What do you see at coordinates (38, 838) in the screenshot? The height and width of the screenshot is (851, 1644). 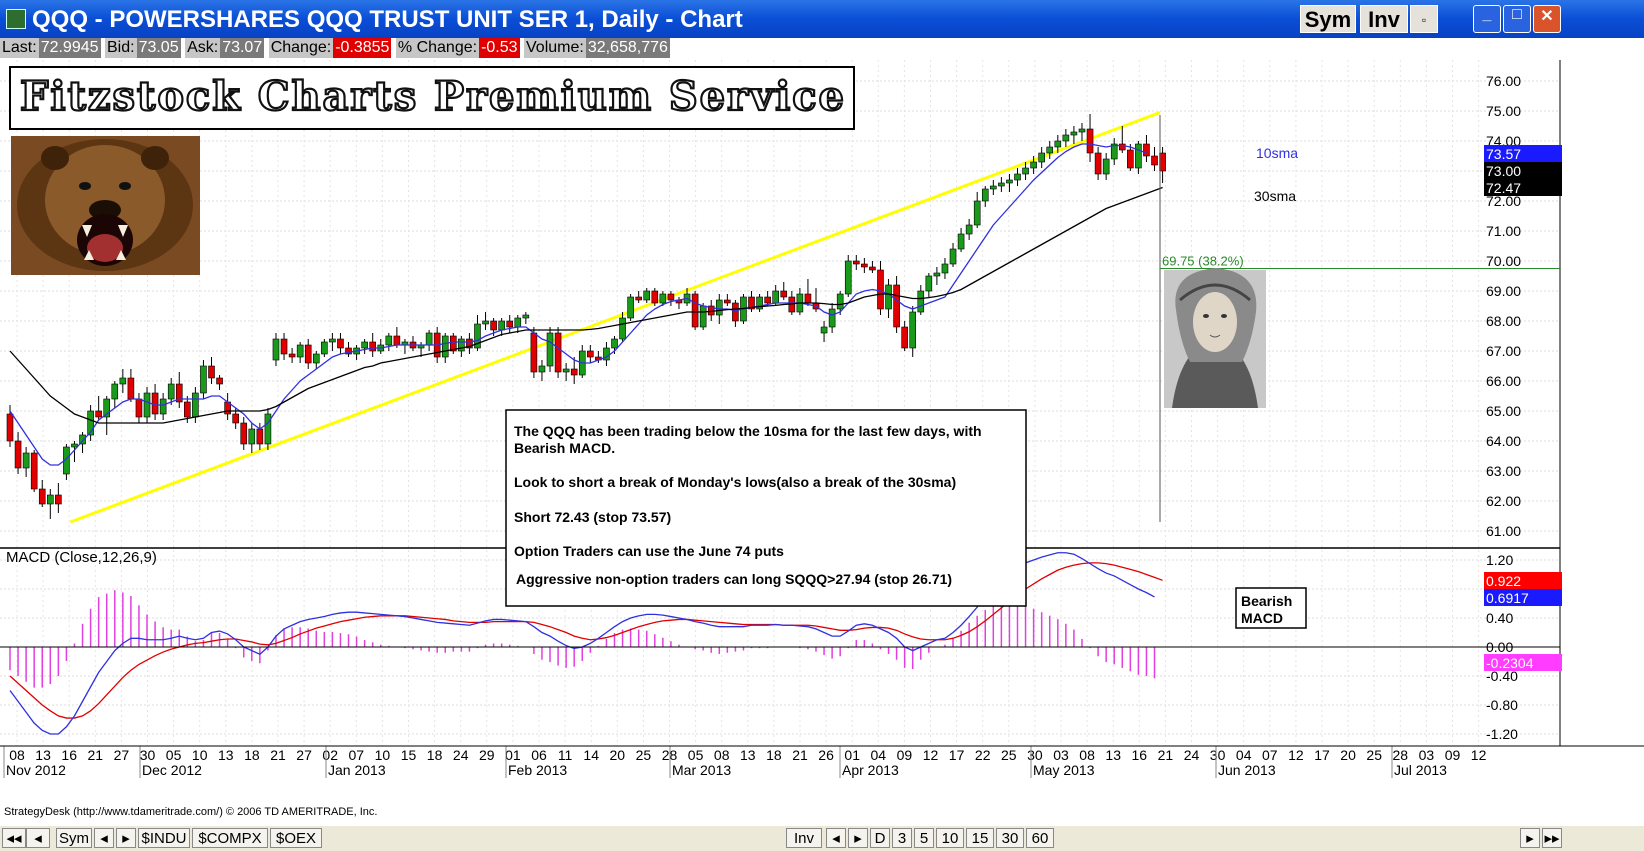 I see `prev-page-icon: ◂` at bounding box center [38, 838].